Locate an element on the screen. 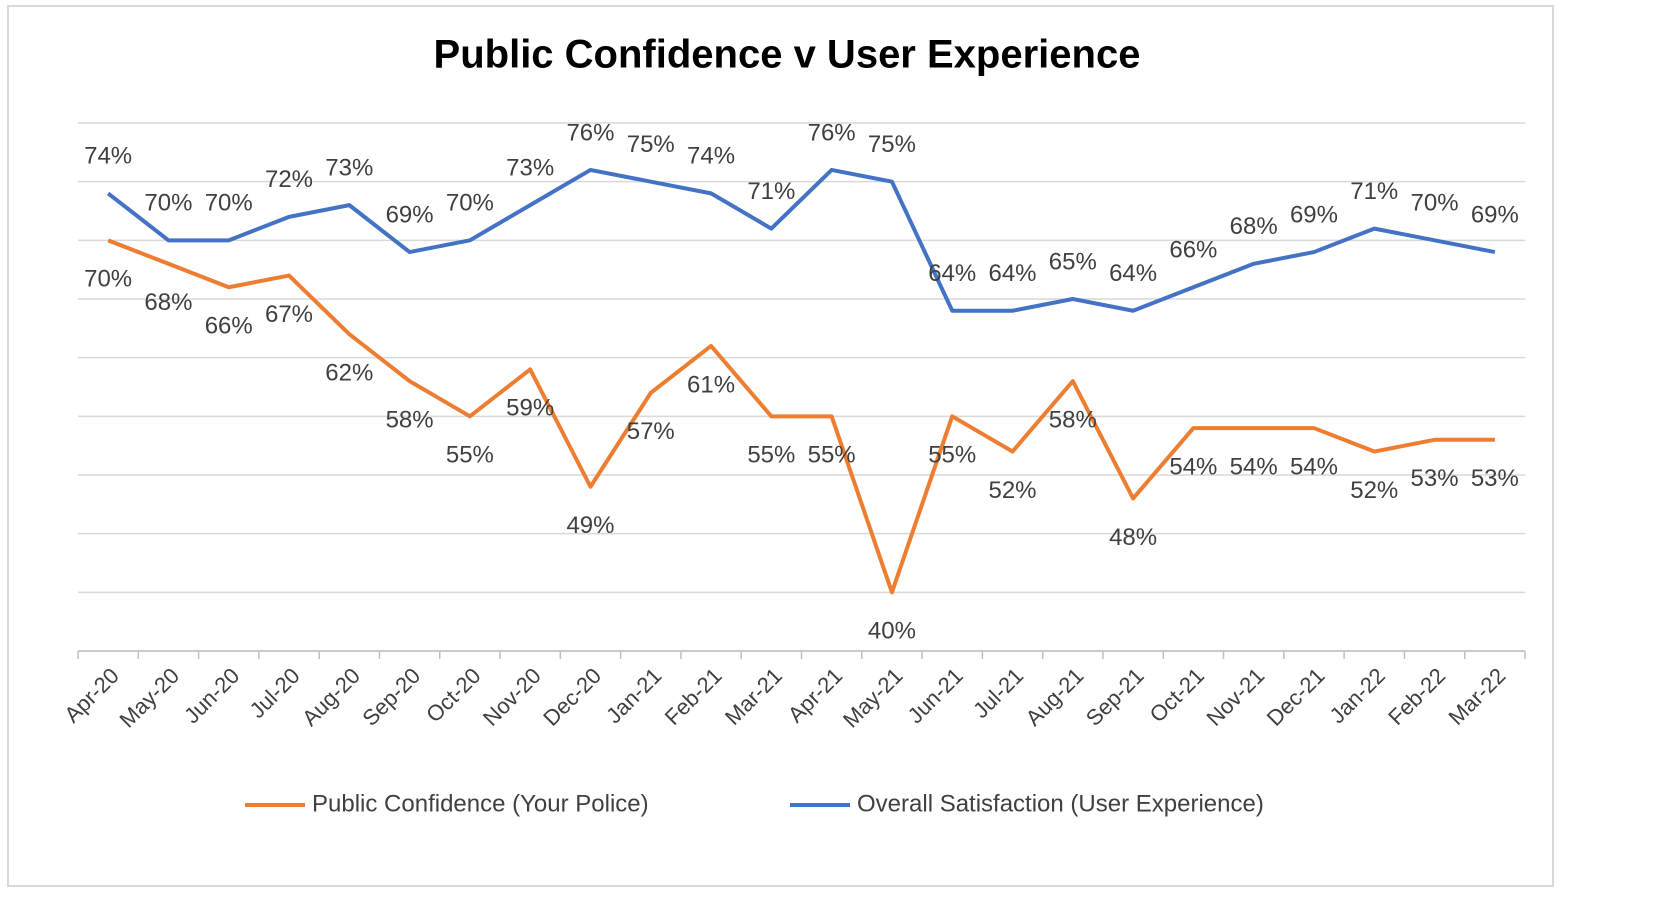 The height and width of the screenshot is (898, 1663). legend-label: Public Confidence (Your Police) is located at coordinates (480, 803).